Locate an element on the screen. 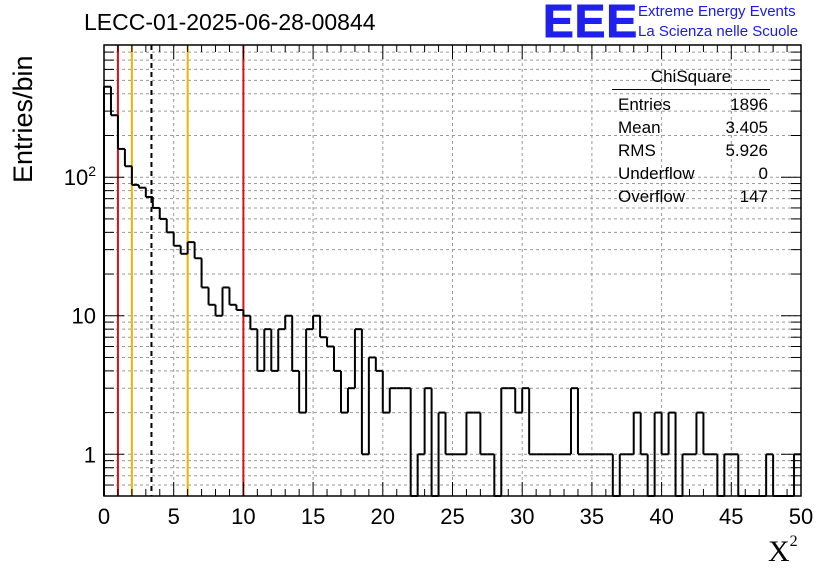  x-tick-label: 50 is located at coordinates (801, 516).